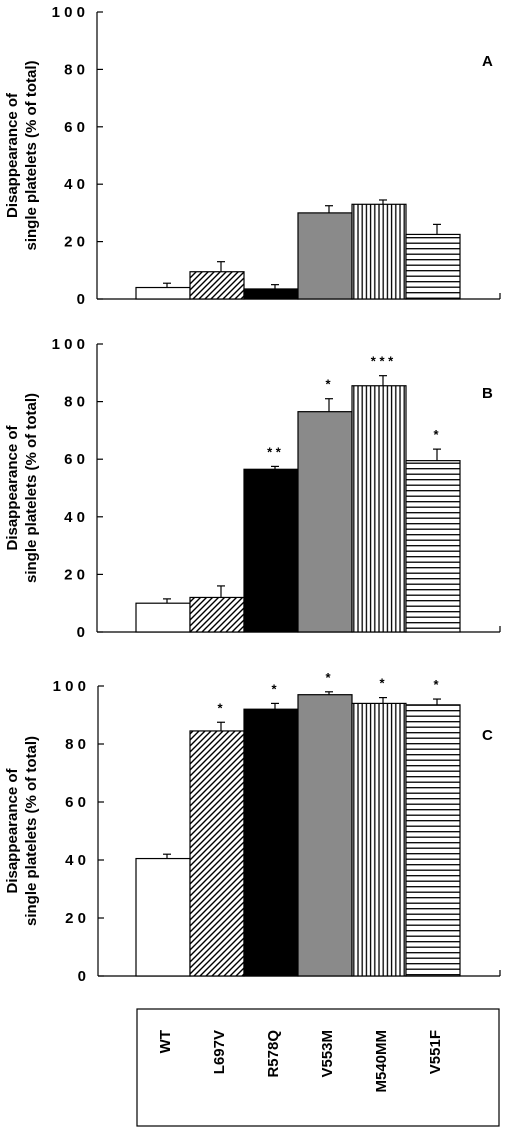 This screenshot has width=520, height=1130. I want to click on significance-stars: * *, so click(274, 451).